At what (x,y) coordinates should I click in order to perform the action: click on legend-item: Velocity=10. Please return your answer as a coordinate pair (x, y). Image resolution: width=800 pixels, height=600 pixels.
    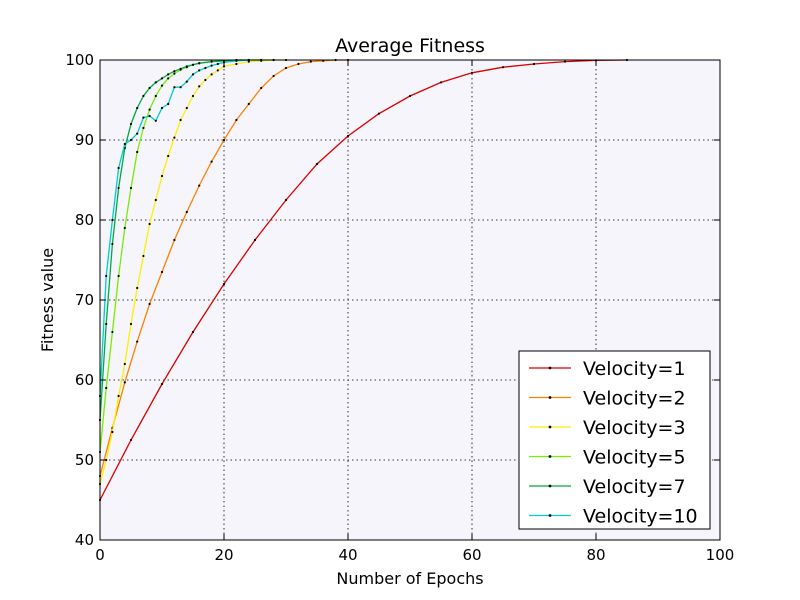
    Looking at the image, I should click on (613, 517).